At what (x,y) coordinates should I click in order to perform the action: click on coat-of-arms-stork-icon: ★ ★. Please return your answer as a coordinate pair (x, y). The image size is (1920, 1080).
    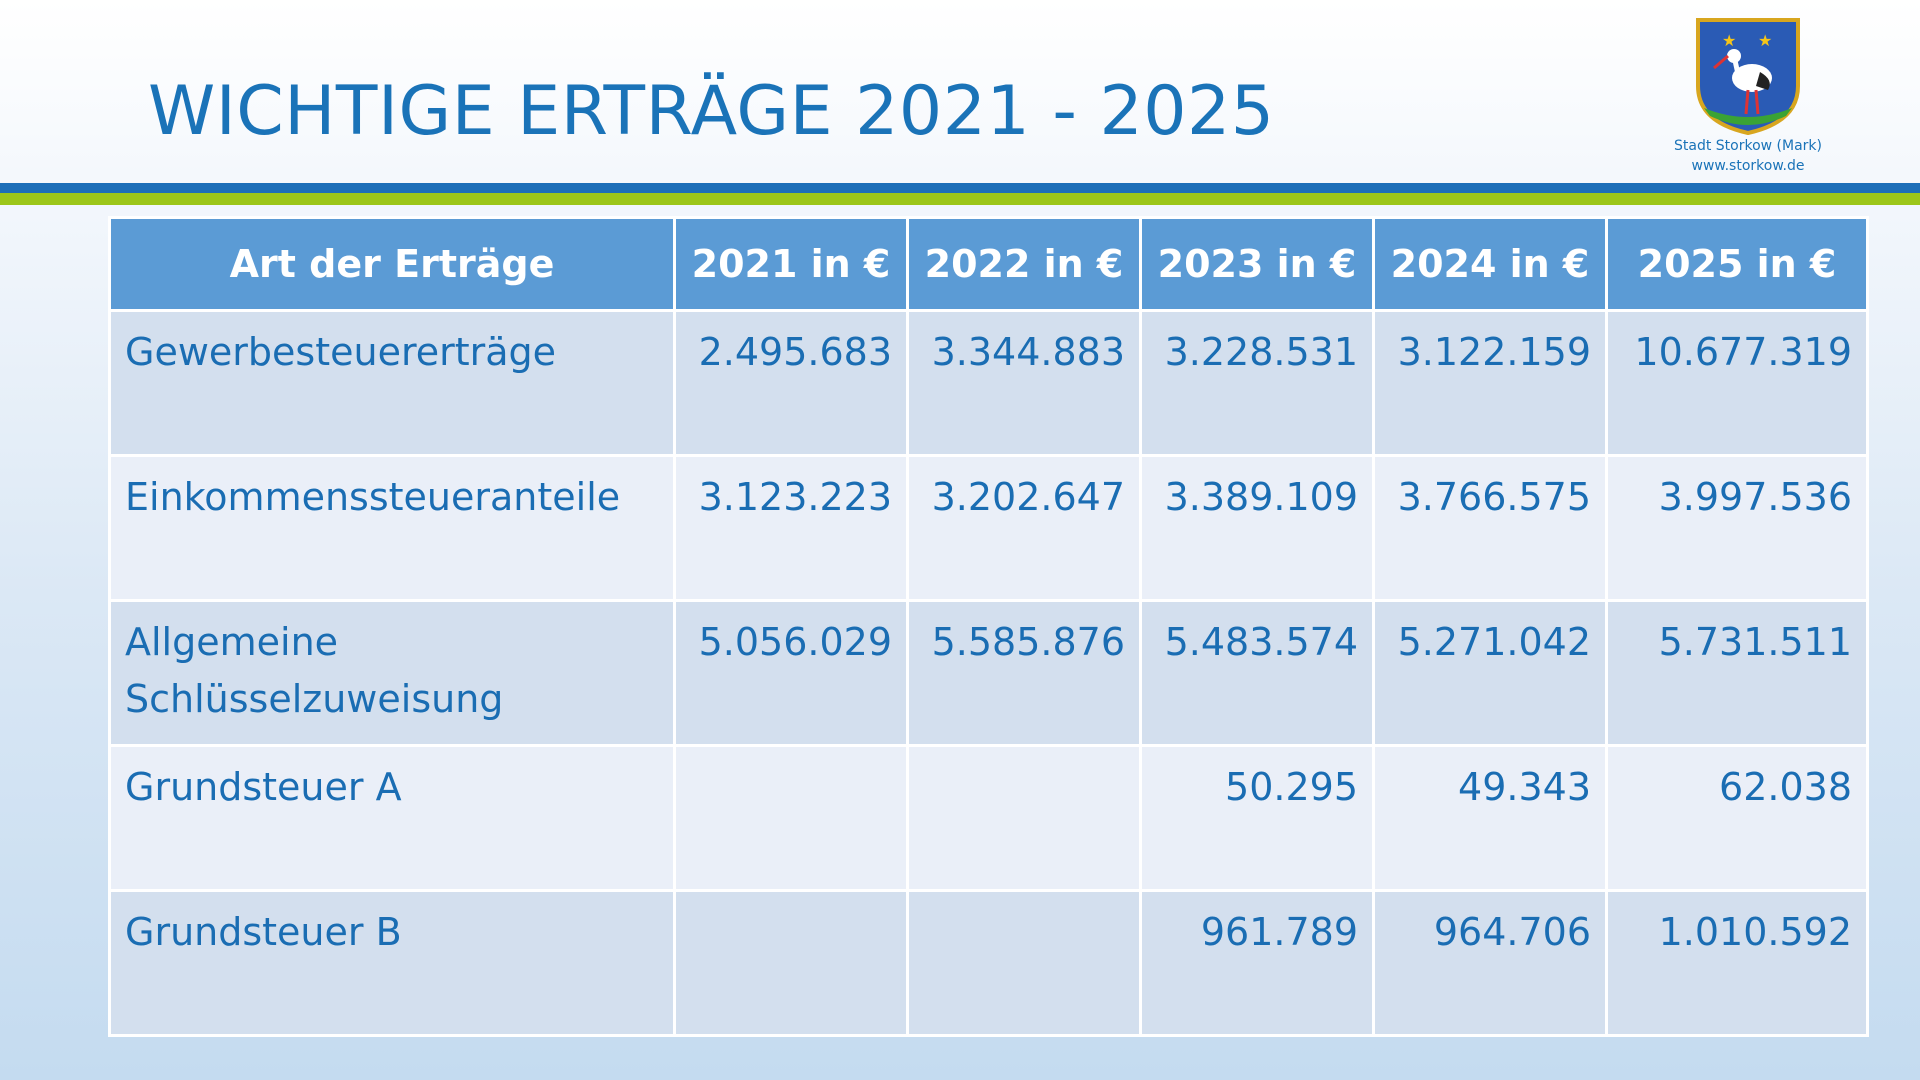
    Looking at the image, I should click on (1748, 77).